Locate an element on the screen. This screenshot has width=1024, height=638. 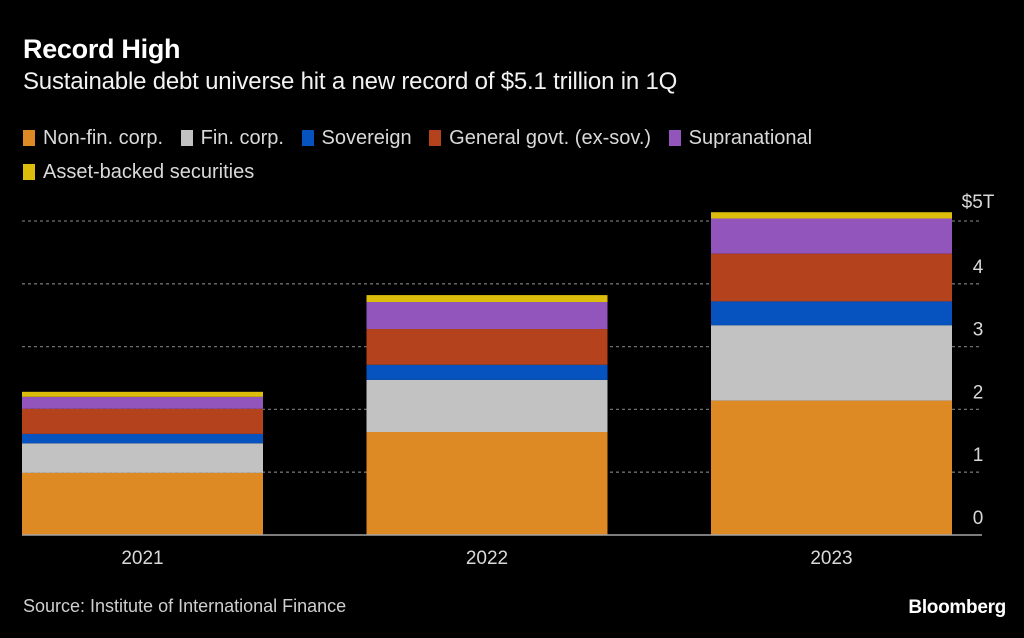
bar-segment-asset-backed-securities-2021 is located at coordinates (142, 394).